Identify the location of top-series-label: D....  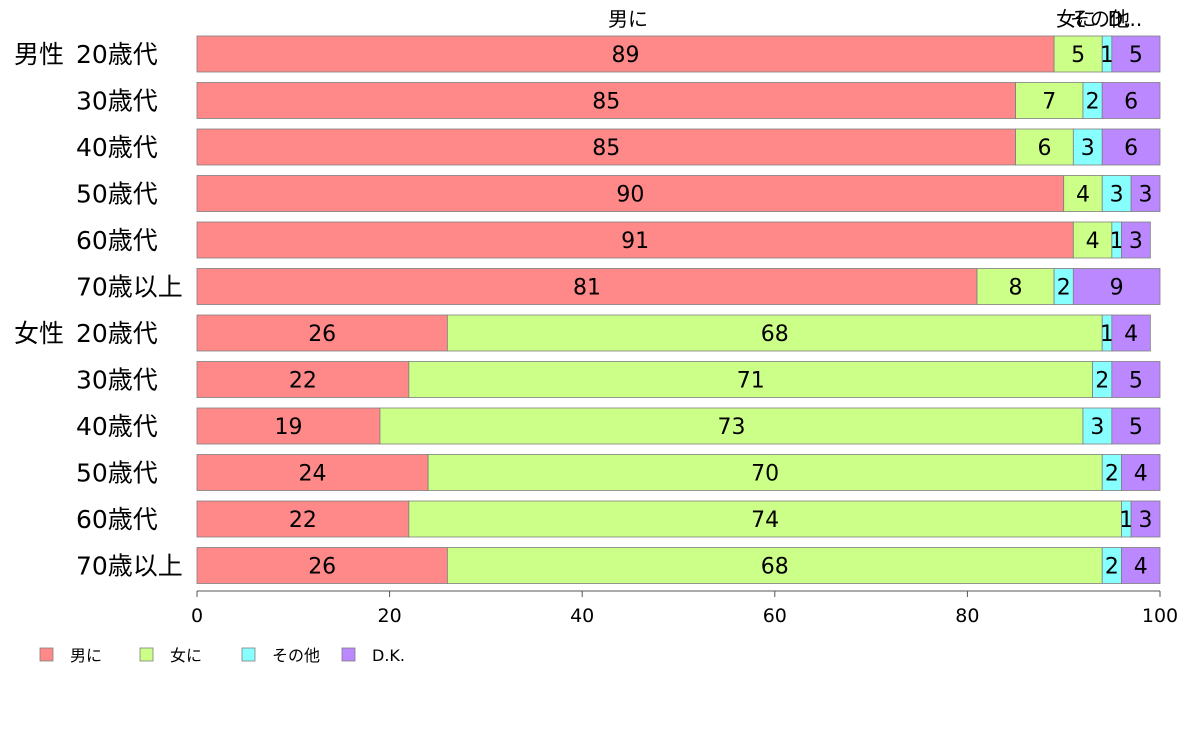
(1125, 19).